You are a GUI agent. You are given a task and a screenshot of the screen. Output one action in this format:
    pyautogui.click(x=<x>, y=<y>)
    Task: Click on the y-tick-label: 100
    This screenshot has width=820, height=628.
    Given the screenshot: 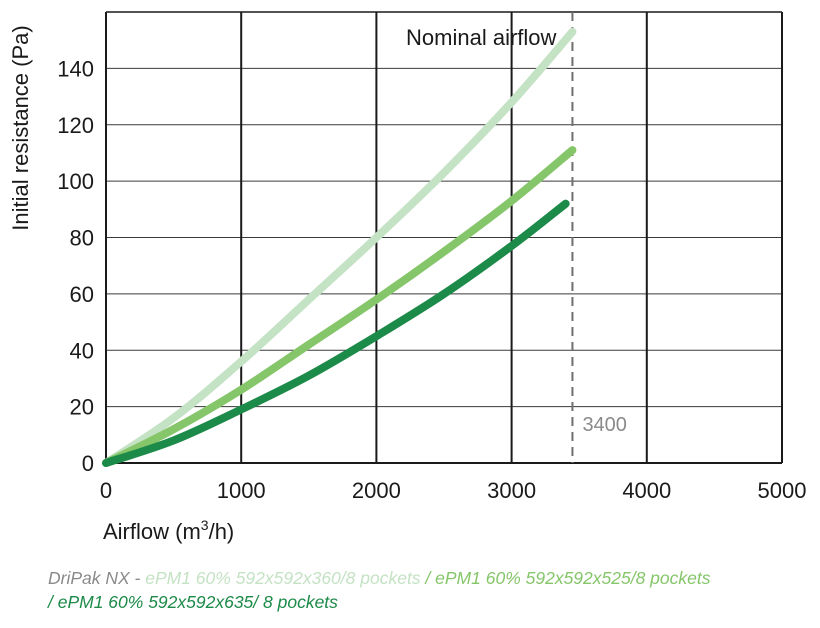 What is the action you would take?
    pyautogui.click(x=75, y=181)
    